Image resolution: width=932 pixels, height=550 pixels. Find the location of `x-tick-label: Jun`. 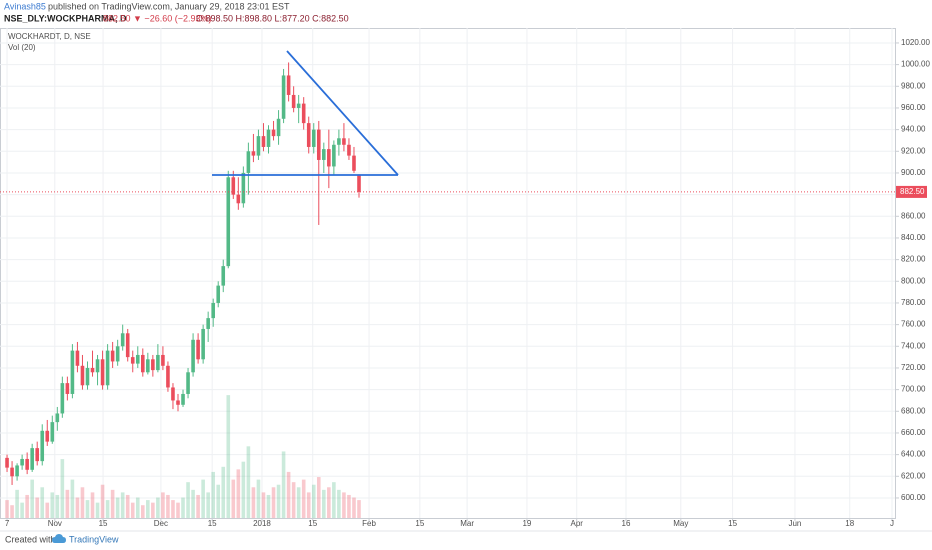

x-tick-label: Jun is located at coordinates (794, 523).